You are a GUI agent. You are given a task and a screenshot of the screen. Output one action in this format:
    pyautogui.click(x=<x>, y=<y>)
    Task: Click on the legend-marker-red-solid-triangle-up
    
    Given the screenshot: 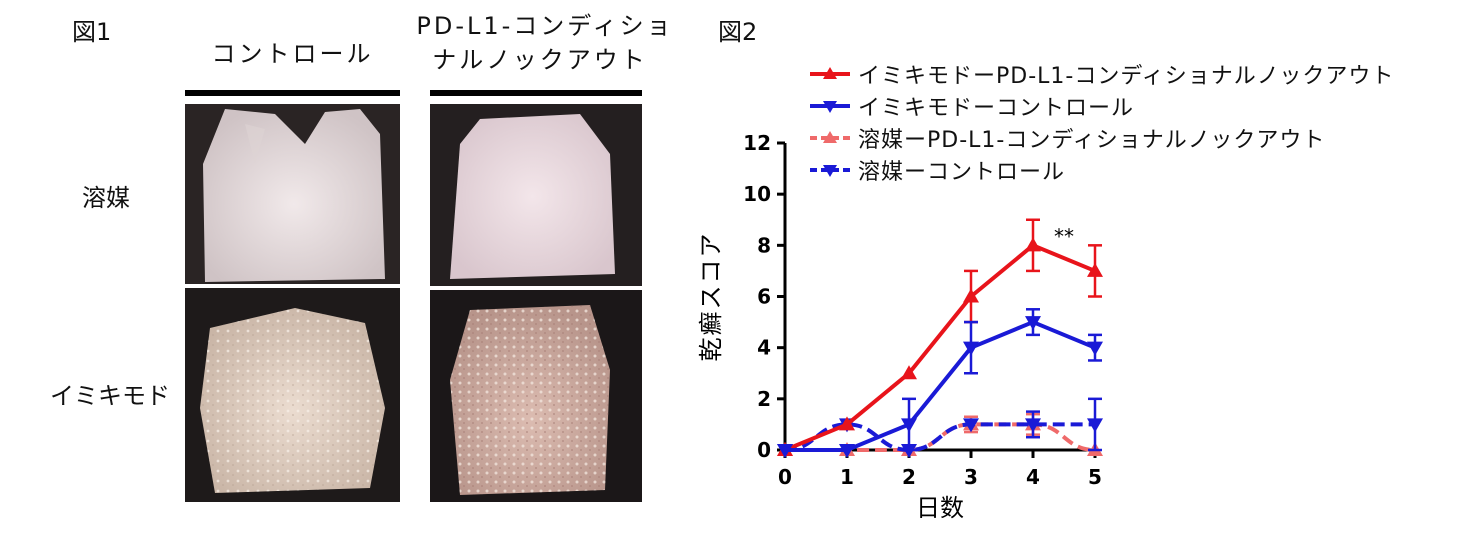 What is the action you would take?
    pyautogui.click(x=830, y=73)
    